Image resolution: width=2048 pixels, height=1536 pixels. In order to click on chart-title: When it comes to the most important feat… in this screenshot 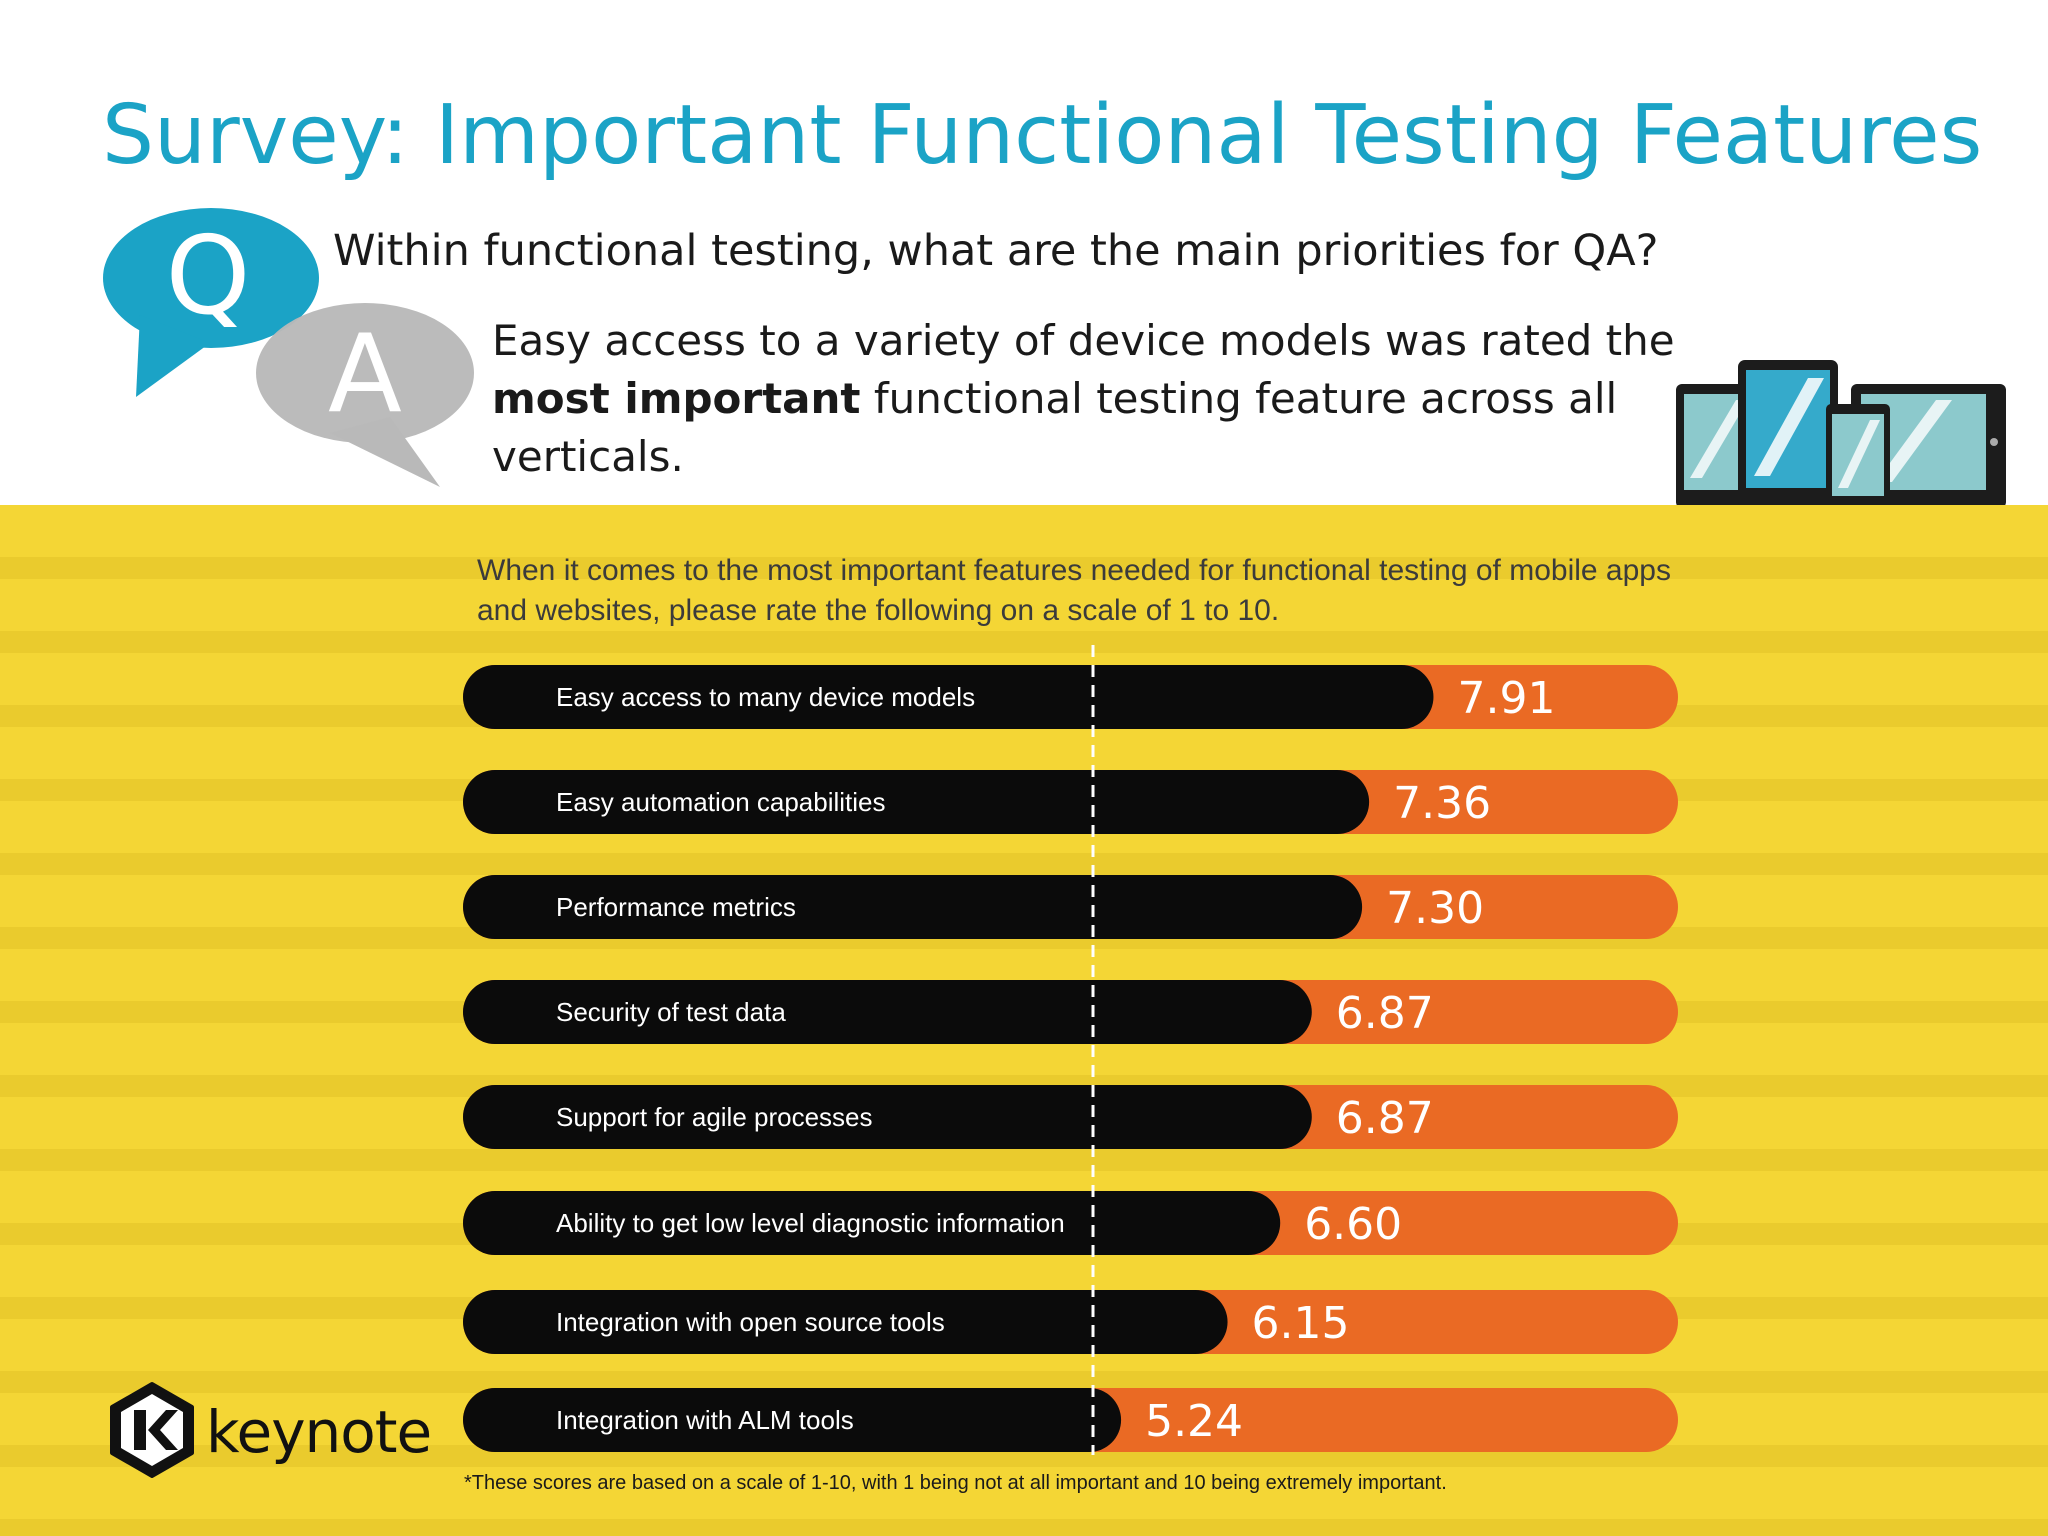, I will do `click(1074, 590)`.